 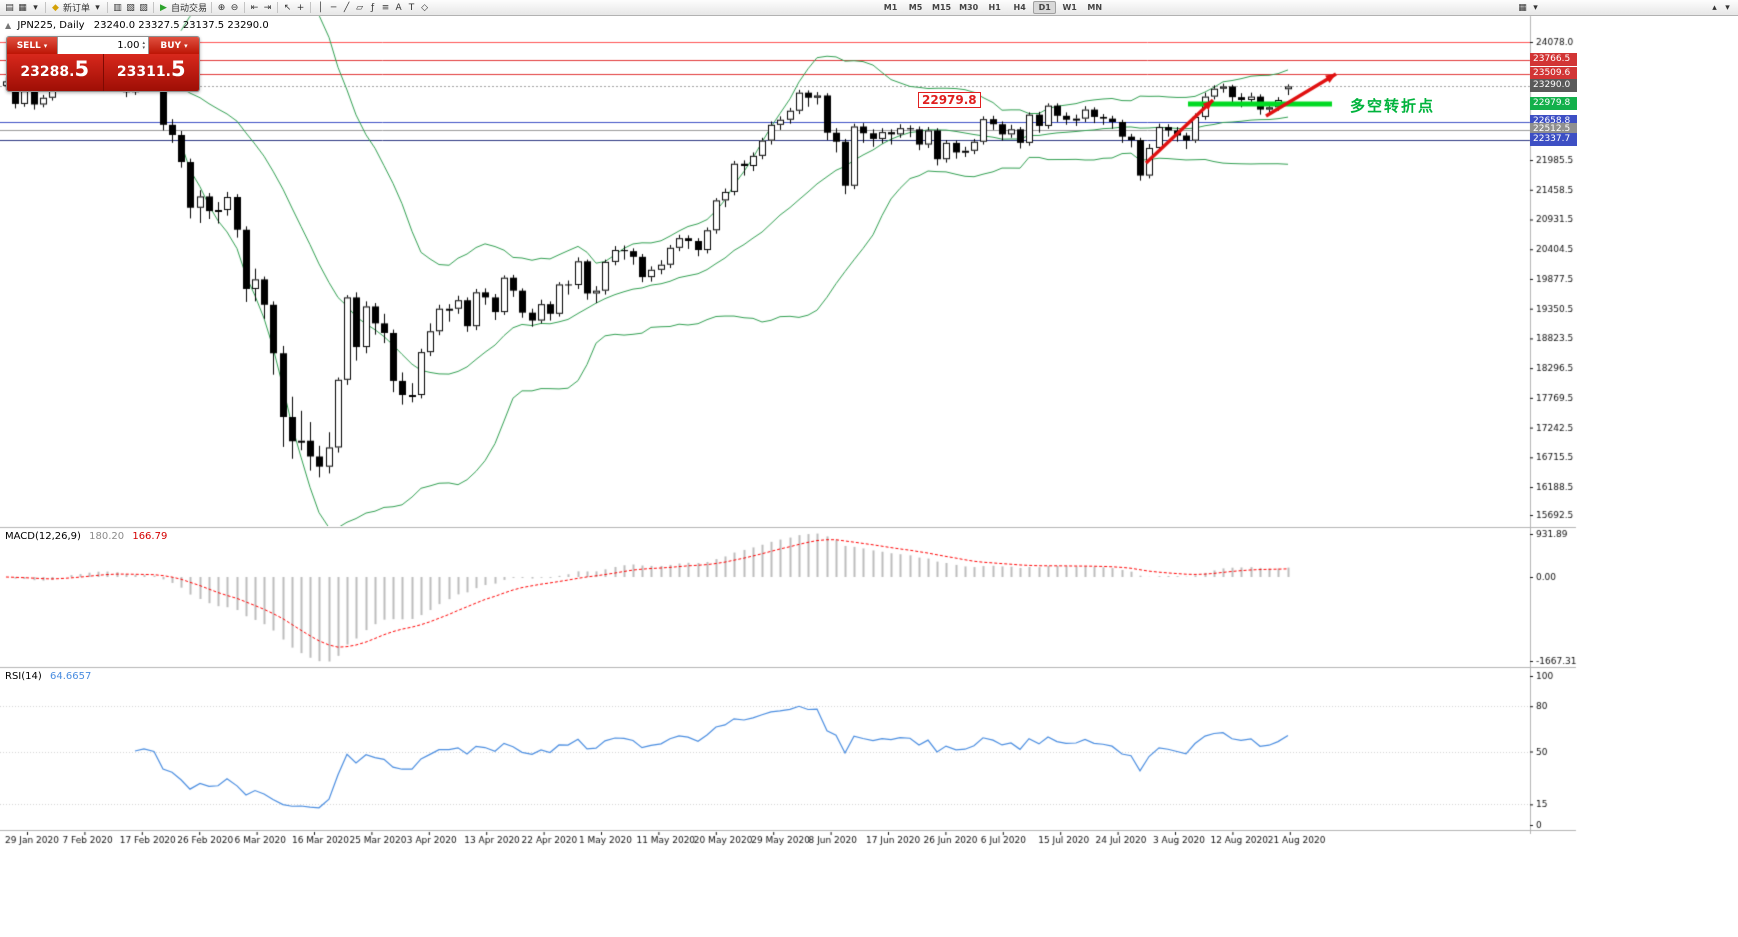 What do you see at coordinates (1721, 8) in the screenshot?
I see `toolbar-right-group: ▴ ▾` at bounding box center [1721, 8].